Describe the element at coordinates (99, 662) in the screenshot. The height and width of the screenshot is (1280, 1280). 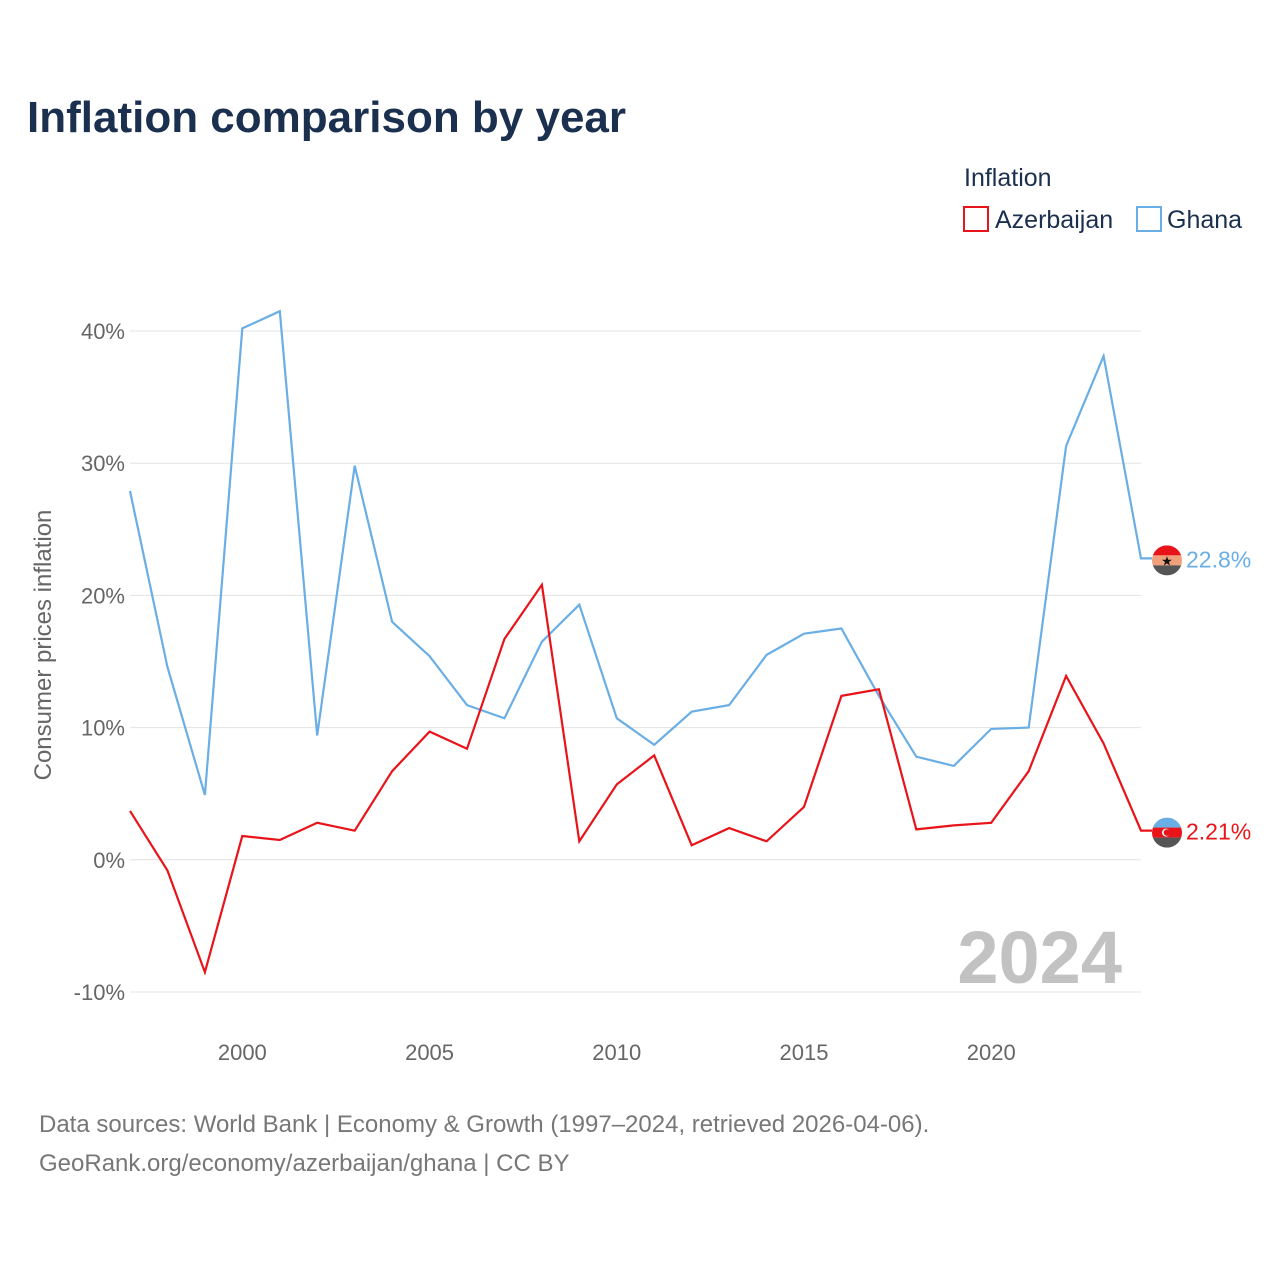
I see `y-axis-ticks: -10% 0% 10% 20% 30% 40%` at that location.